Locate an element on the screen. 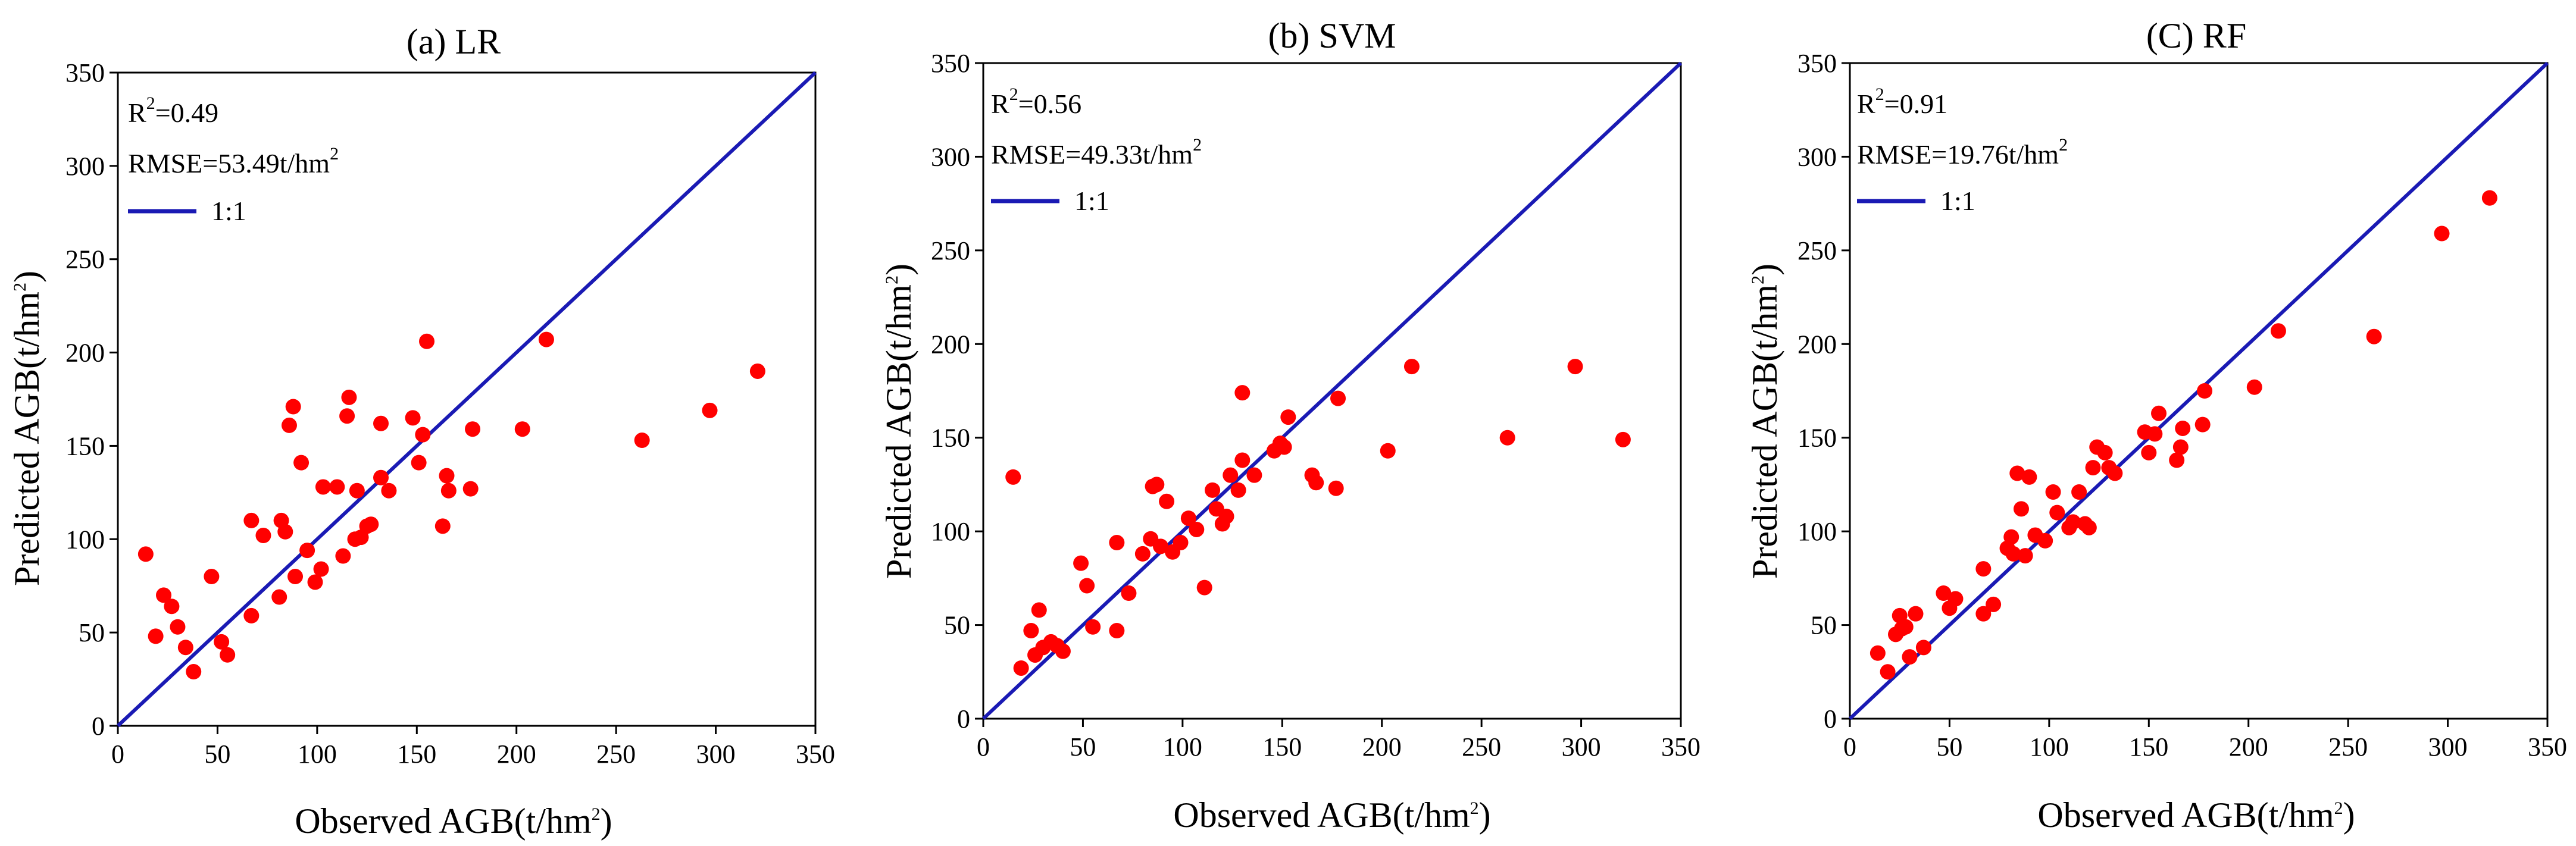 This screenshot has height=846, width=2576. x-tick-label: 0 is located at coordinates (983, 747).